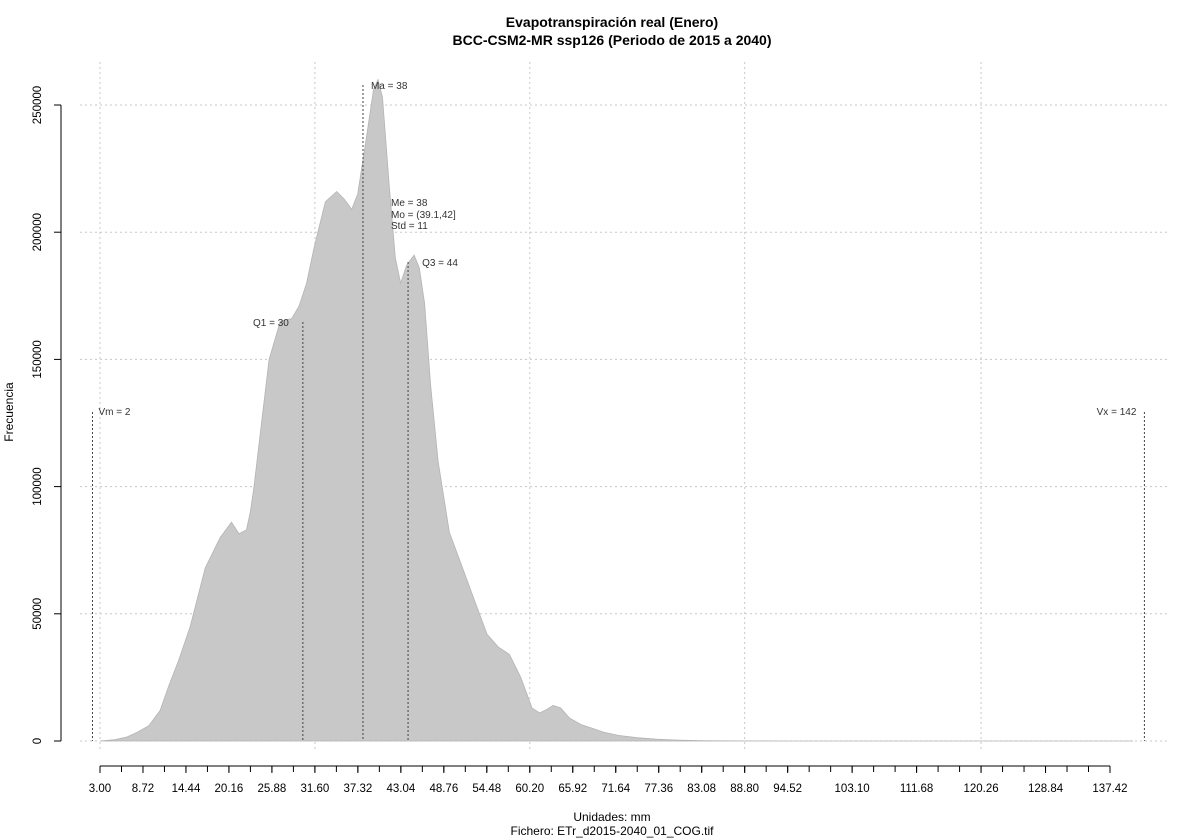 The height and width of the screenshot is (840, 1200). I want to click on x-tick-label: 137.42, so click(1109, 789).